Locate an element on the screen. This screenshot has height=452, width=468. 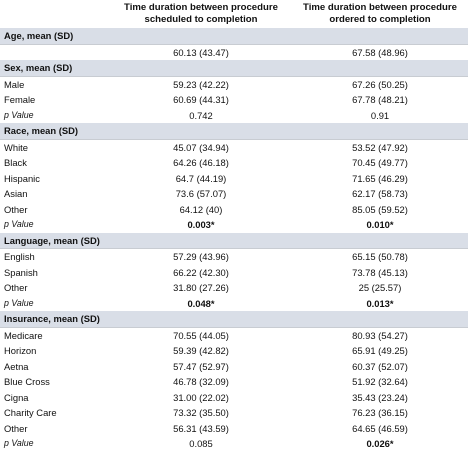
section-title: Language, mean (SD) is located at coordinates (234, 240).